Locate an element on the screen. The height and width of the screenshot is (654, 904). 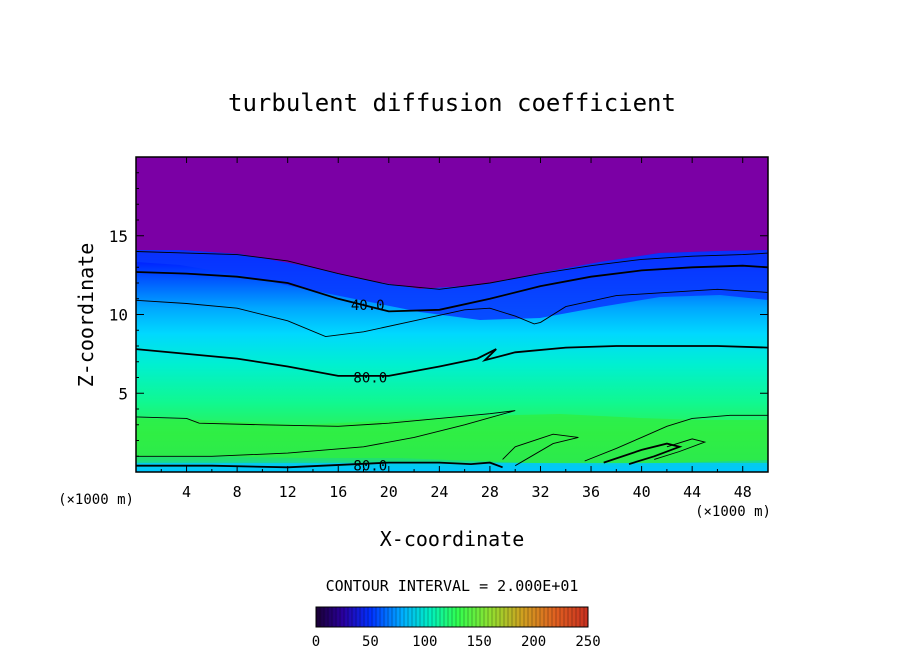
x-tick-label: 12 is located at coordinates (288, 492).